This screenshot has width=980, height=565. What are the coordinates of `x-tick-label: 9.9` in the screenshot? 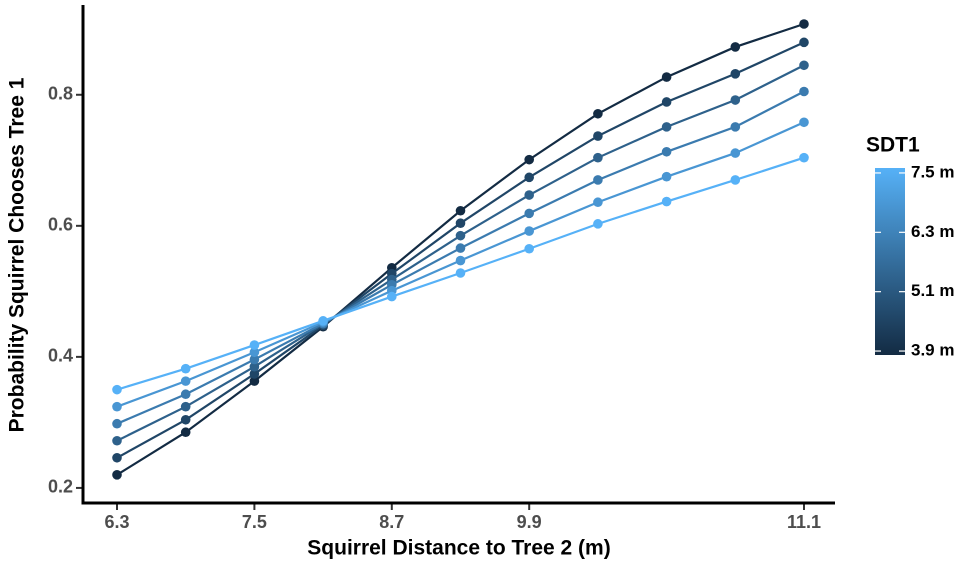 It's located at (529, 522).